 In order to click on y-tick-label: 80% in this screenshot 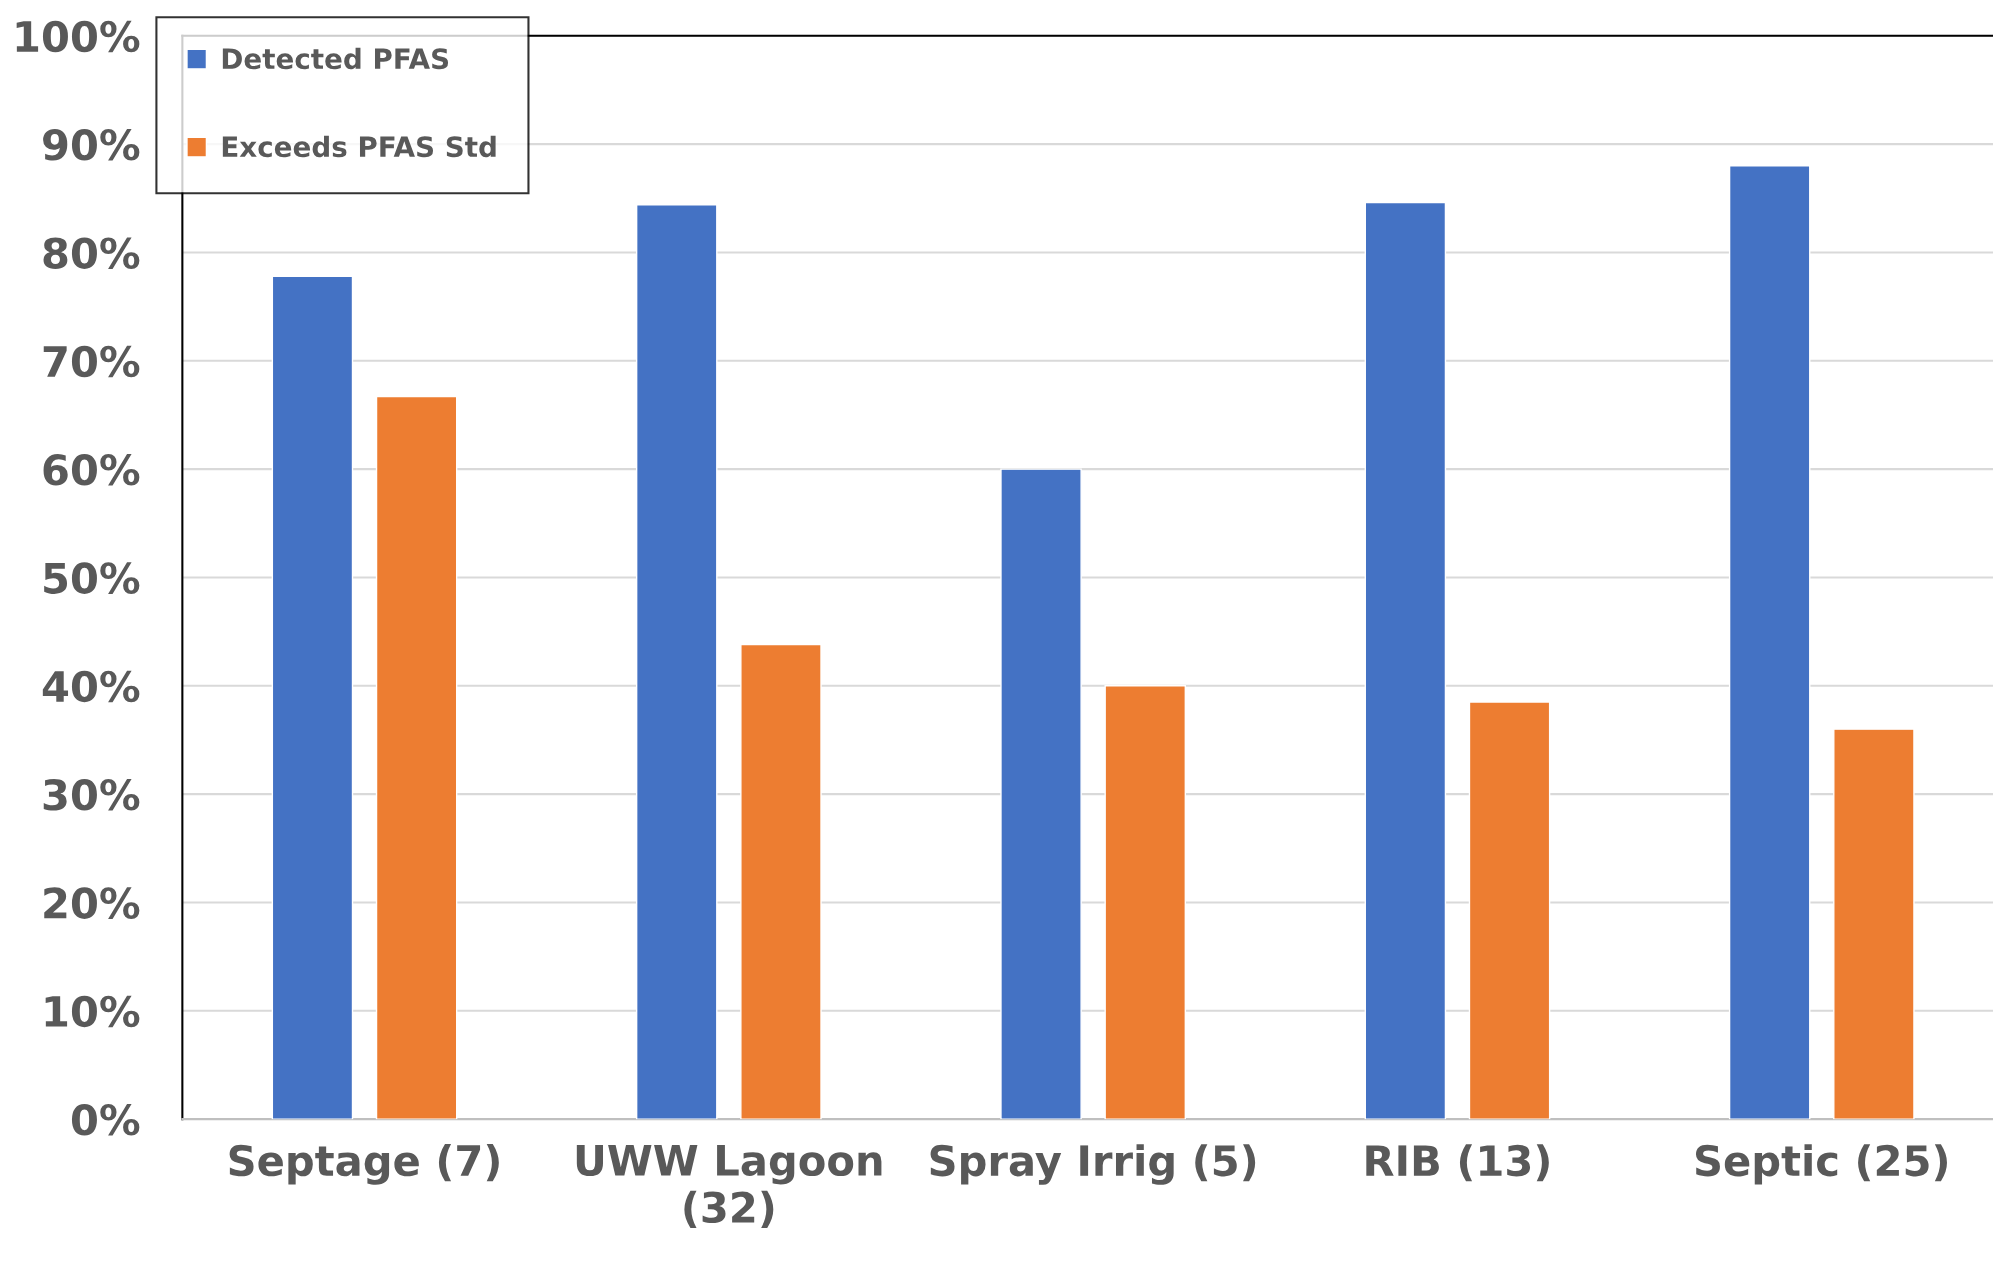, I will do `click(91, 253)`.